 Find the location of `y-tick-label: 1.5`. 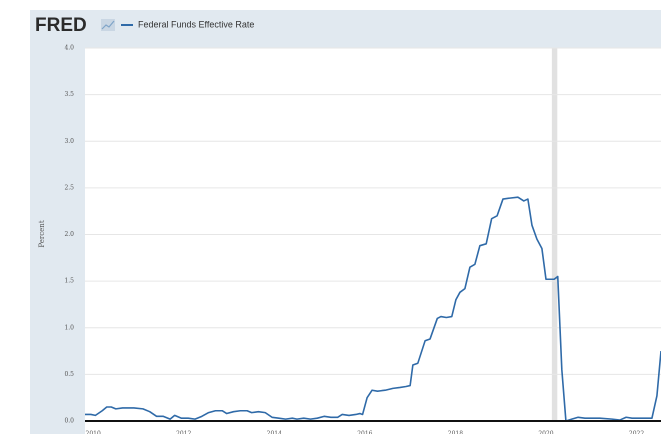

y-tick-label: 1.5 is located at coordinates (69, 281).